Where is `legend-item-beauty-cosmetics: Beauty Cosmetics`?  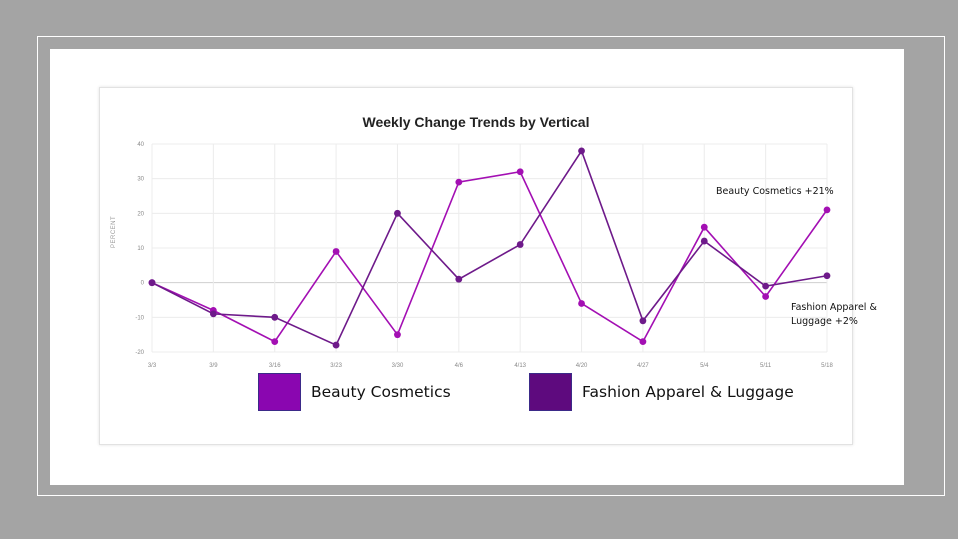 legend-item-beauty-cosmetics: Beauty Cosmetics is located at coordinates (354, 392).